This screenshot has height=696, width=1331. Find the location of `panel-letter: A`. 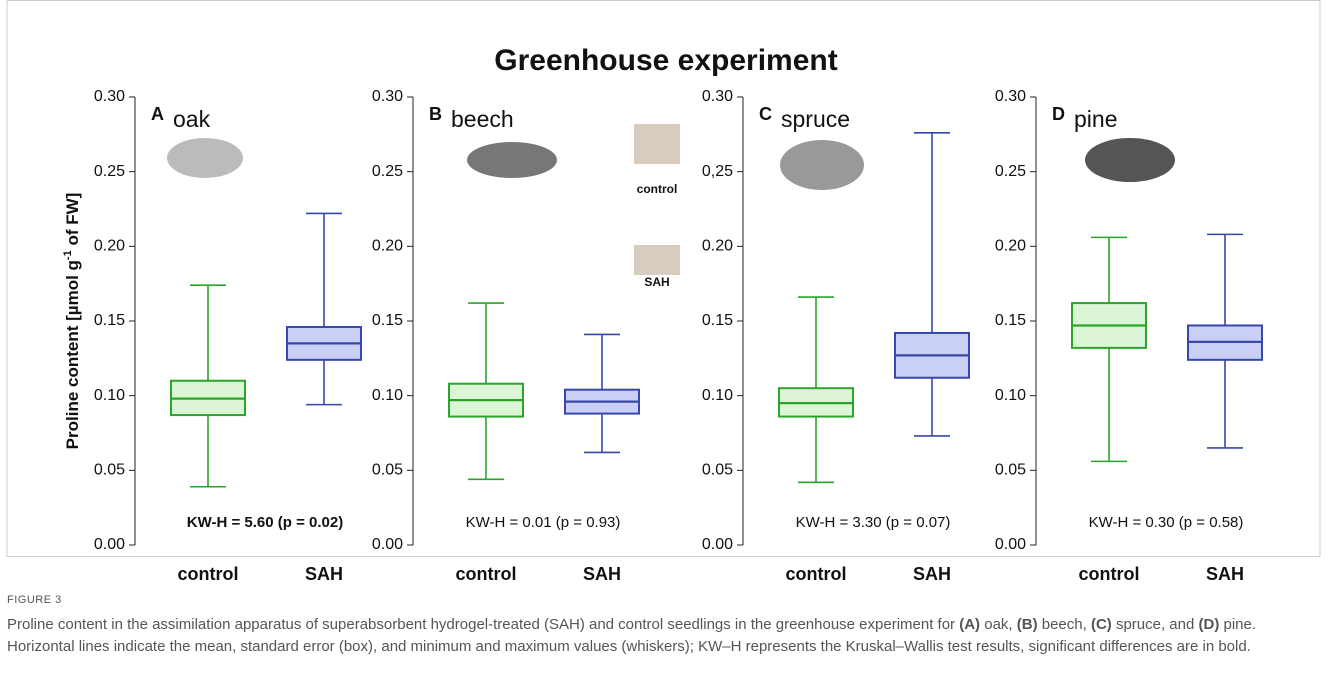

panel-letter: A is located at coordinates (157, 114).